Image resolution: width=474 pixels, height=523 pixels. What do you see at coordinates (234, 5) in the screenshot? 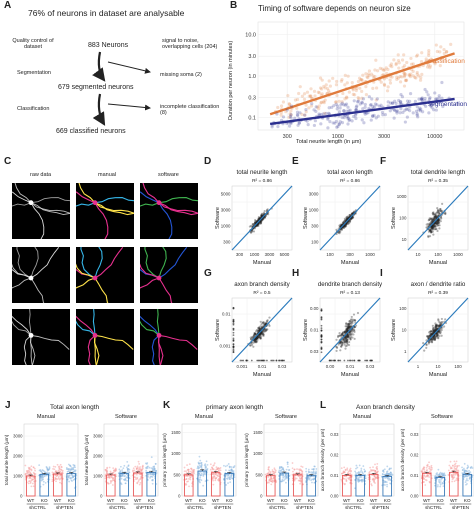
I see `panel-letter-b: B` at bounding box center [234, 5].